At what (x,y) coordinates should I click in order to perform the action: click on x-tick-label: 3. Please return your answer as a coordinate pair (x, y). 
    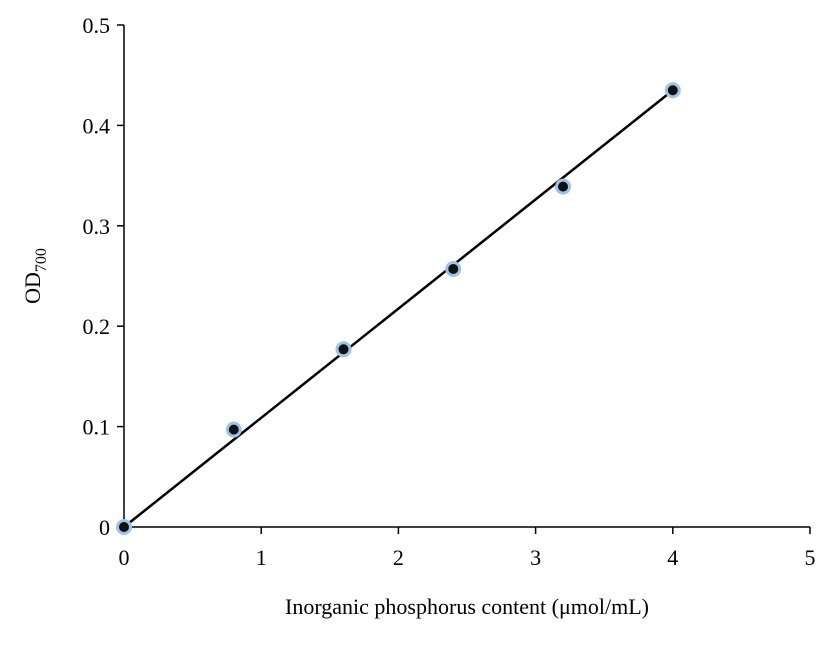
    Looking at the image, I should click on (535, 557).